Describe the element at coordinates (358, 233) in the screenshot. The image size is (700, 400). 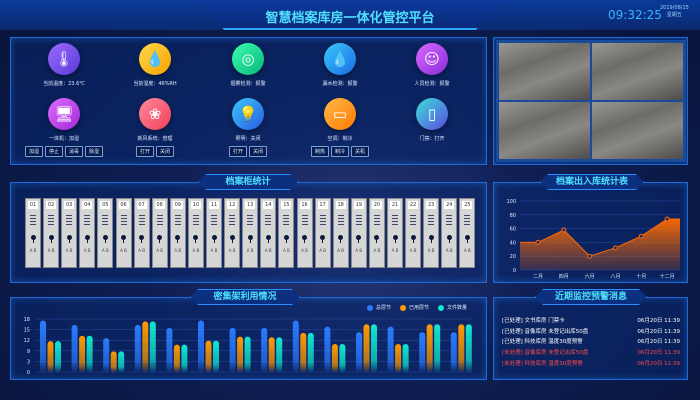
I see `cabinet-19: 19 A B` at that location.